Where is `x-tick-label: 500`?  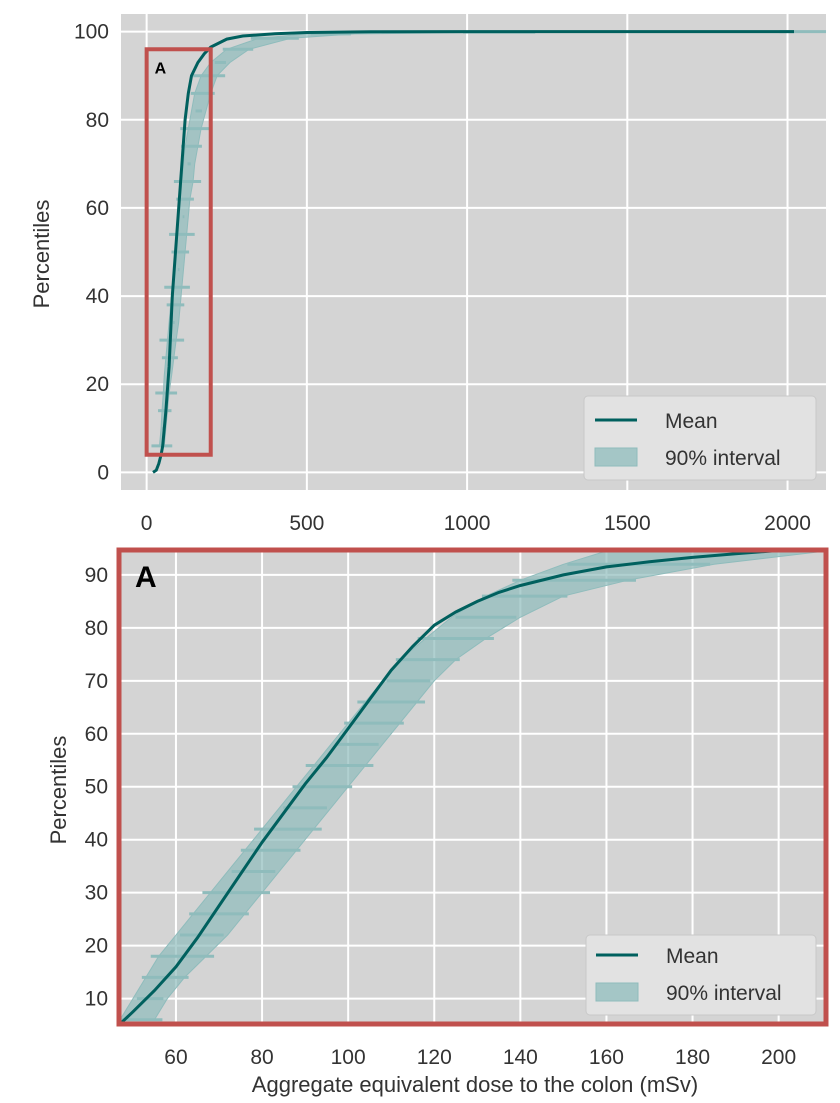
x-tick-label: 500 is located at coordinates (306, 523).